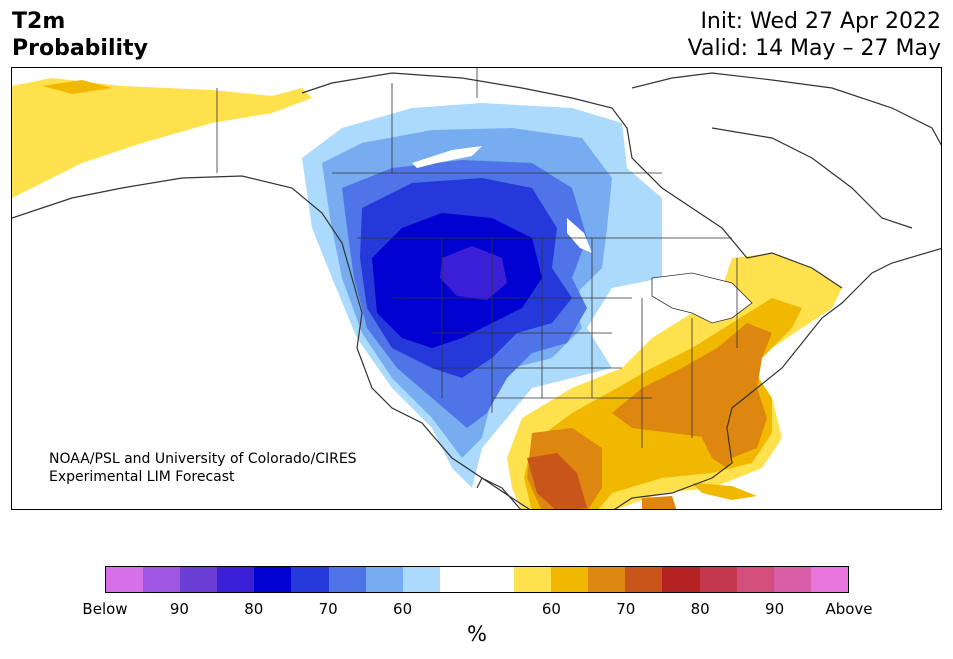 Image resolution: width=953 pixels, height=659 pixels. Describe the element at coordinates (719, 443) in the screenshot. I see `florida-warm` at that location.